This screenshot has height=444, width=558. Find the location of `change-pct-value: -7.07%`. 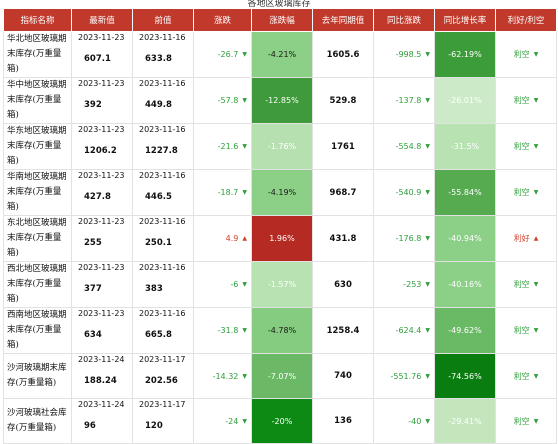

change-pct-value: -7.07% is located at coordinates (282, 376).